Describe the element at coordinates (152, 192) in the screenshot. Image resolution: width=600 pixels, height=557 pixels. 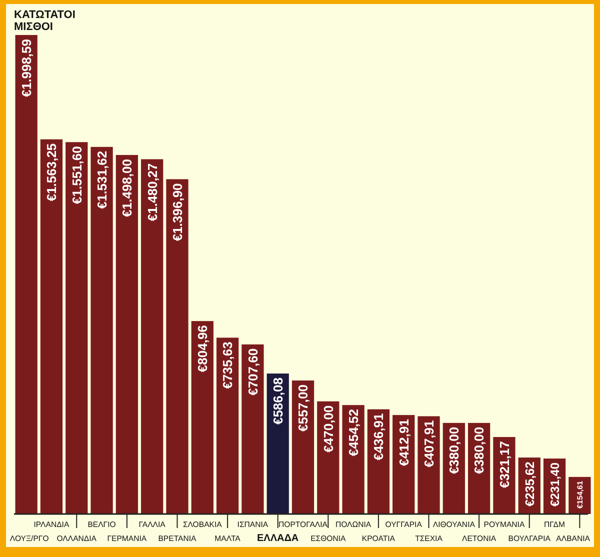
I see `data-label: €1.480,27` at that location.